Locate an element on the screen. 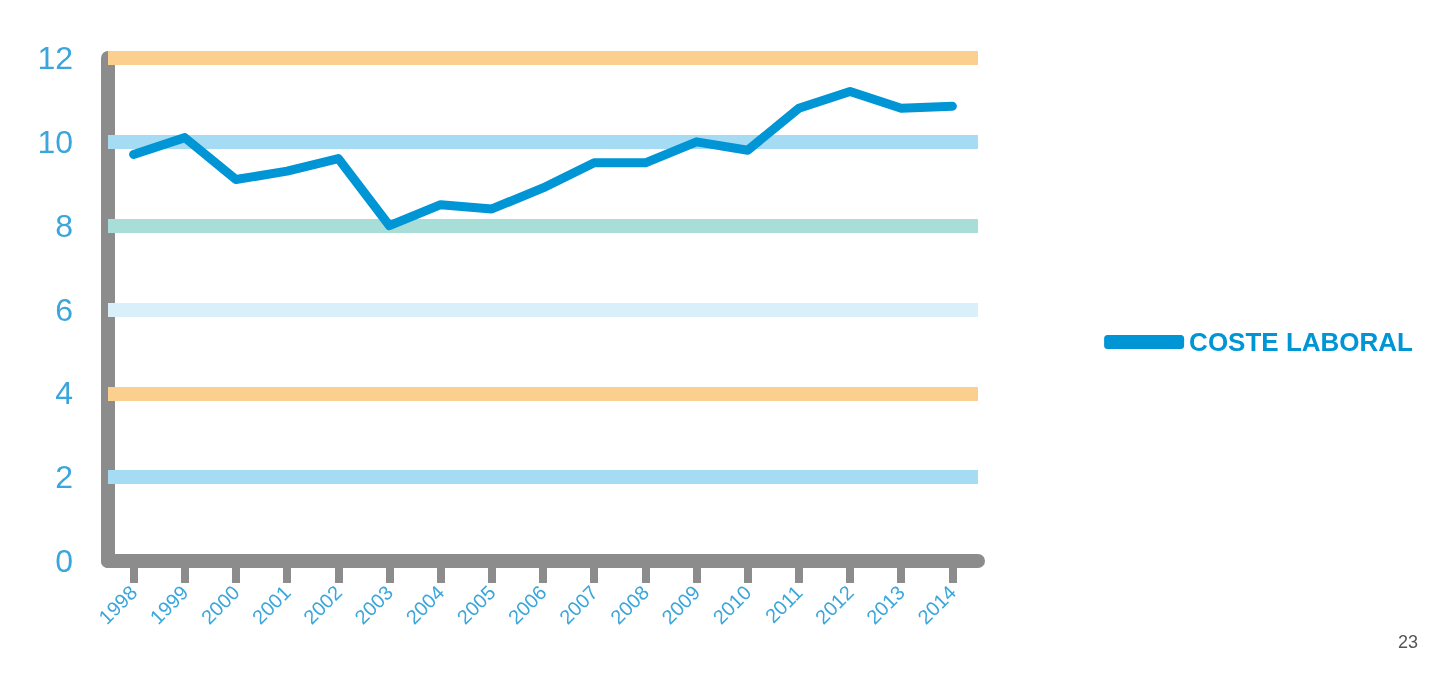 This screenshot has height=686, width=1438. legend-label: COSTE LABORAL is located at coordinates (1301, 342).